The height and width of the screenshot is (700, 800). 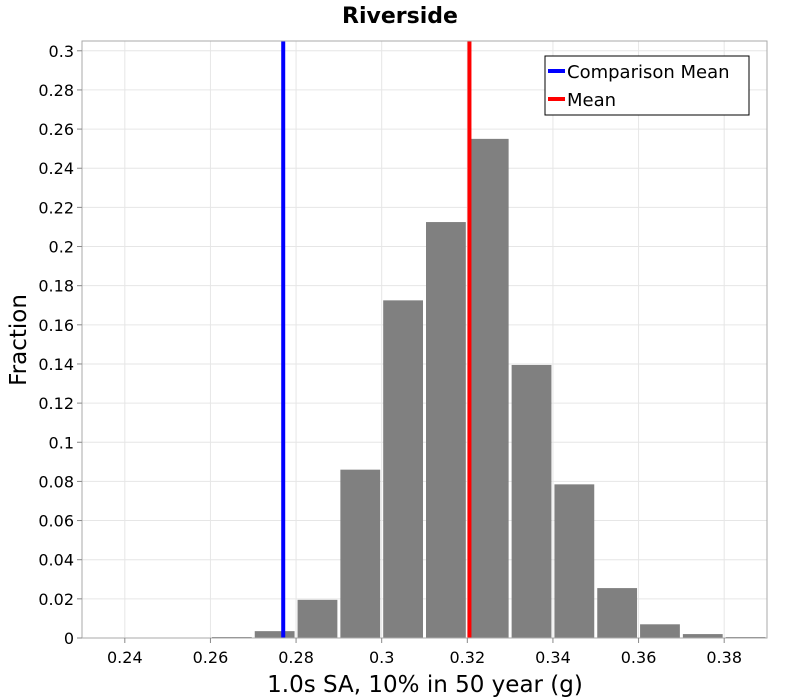 I want to click on y-tick-label: 0.08, so click(x=56, y=481).